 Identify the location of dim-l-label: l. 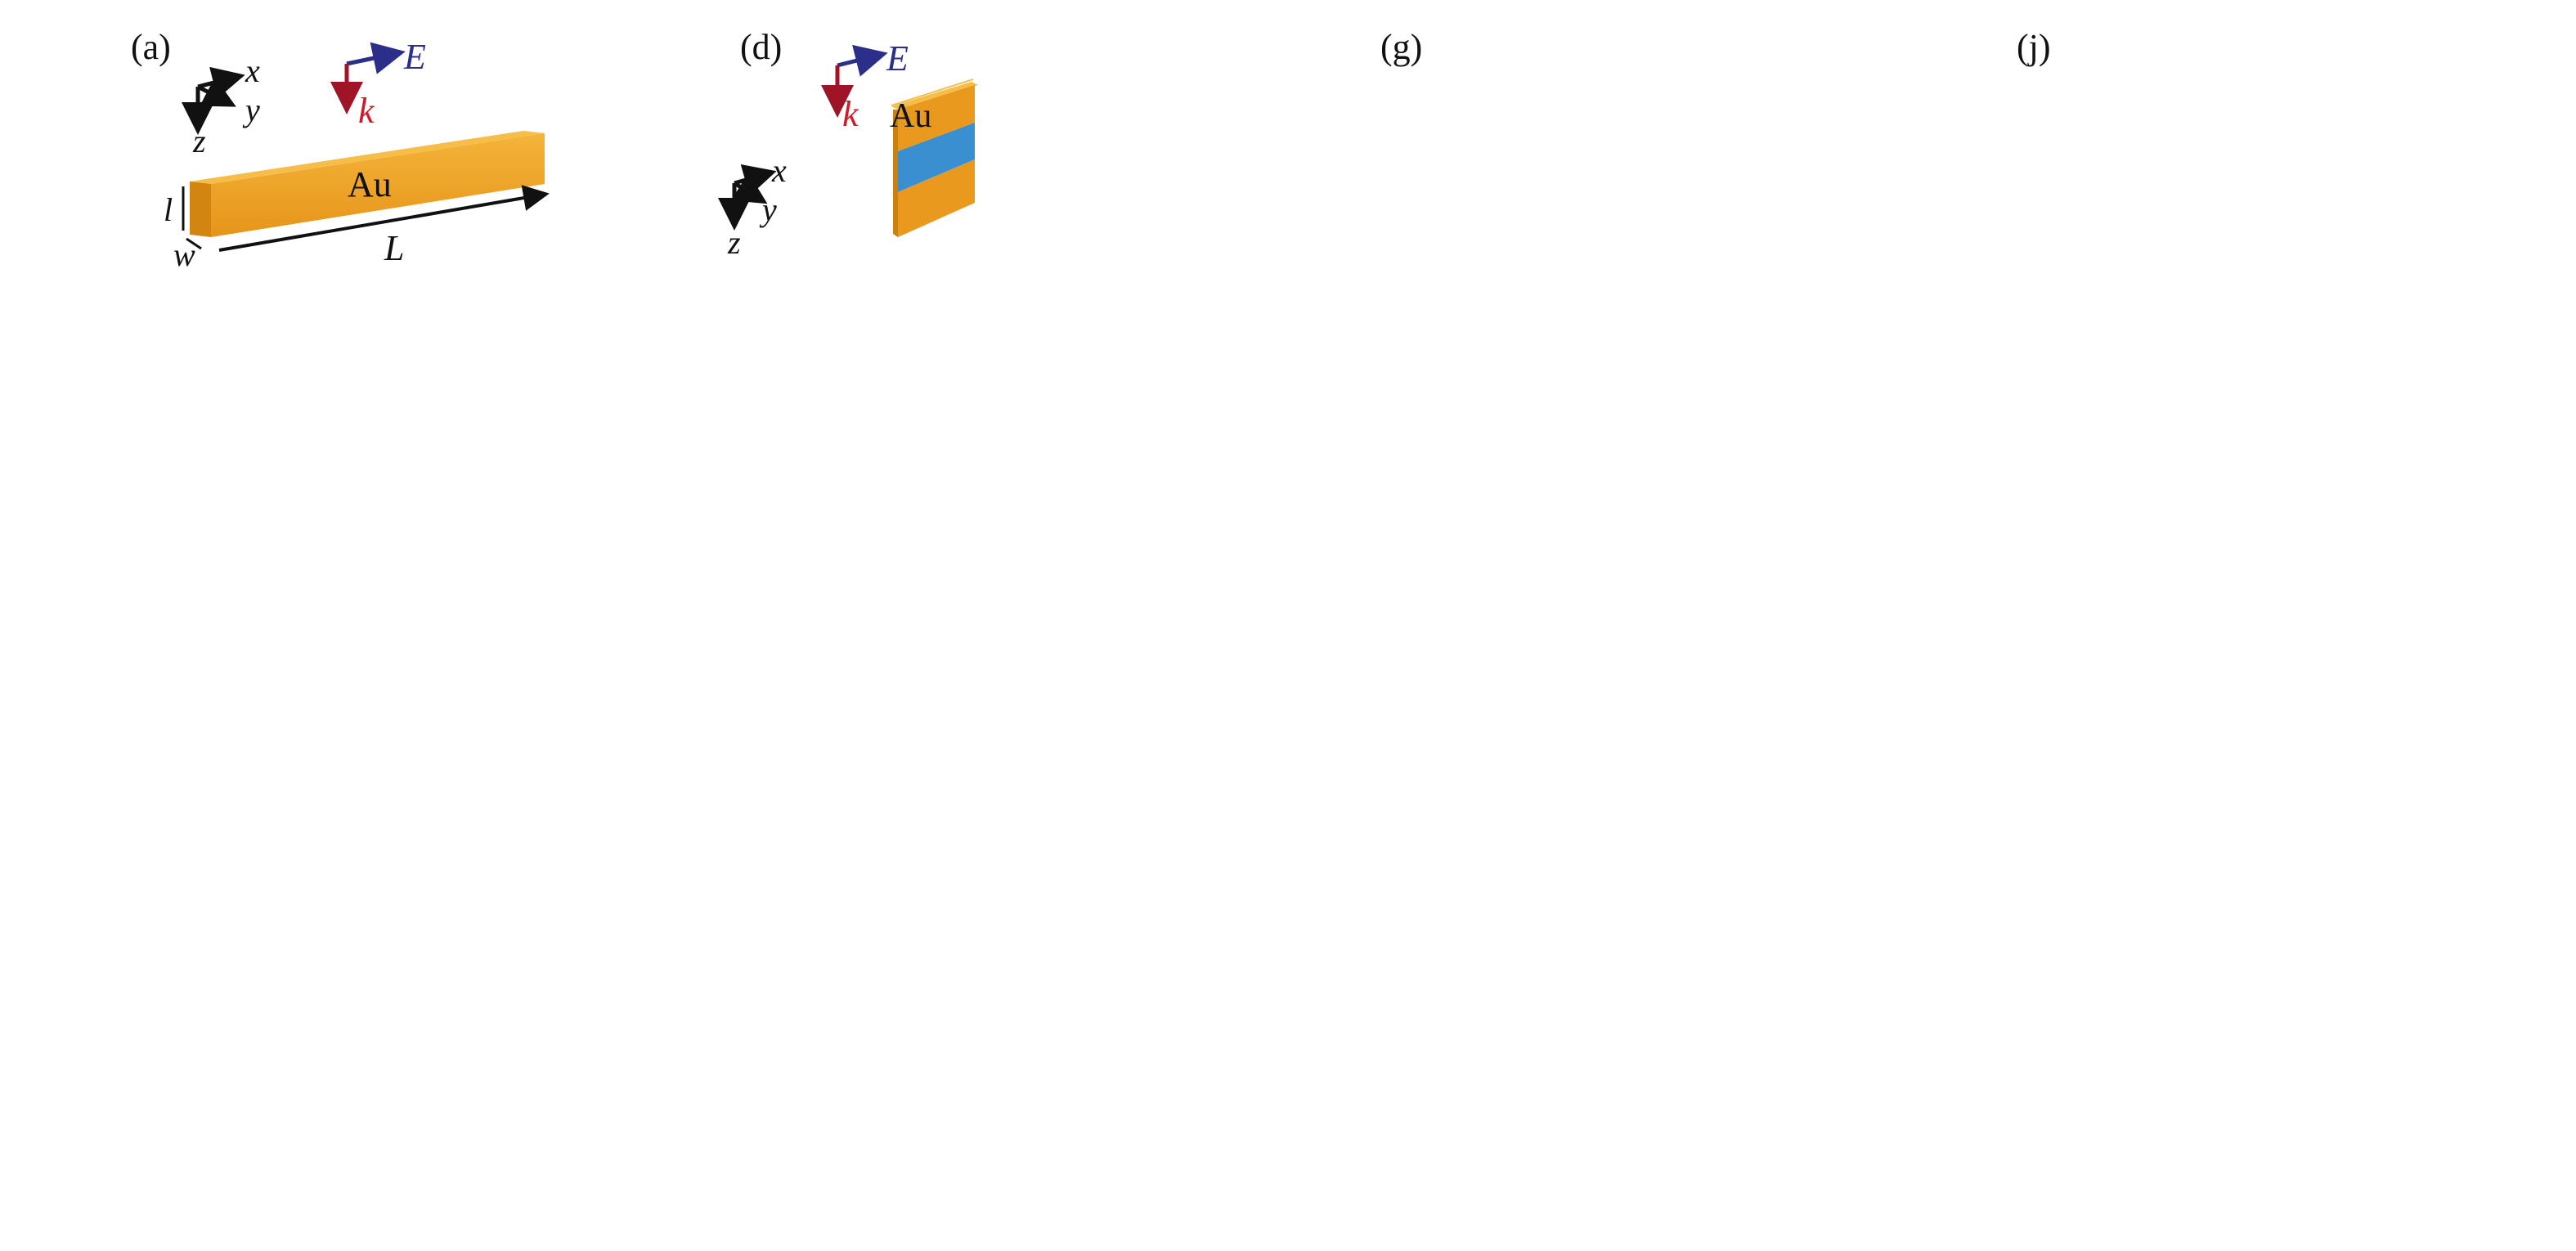
(168, 209).